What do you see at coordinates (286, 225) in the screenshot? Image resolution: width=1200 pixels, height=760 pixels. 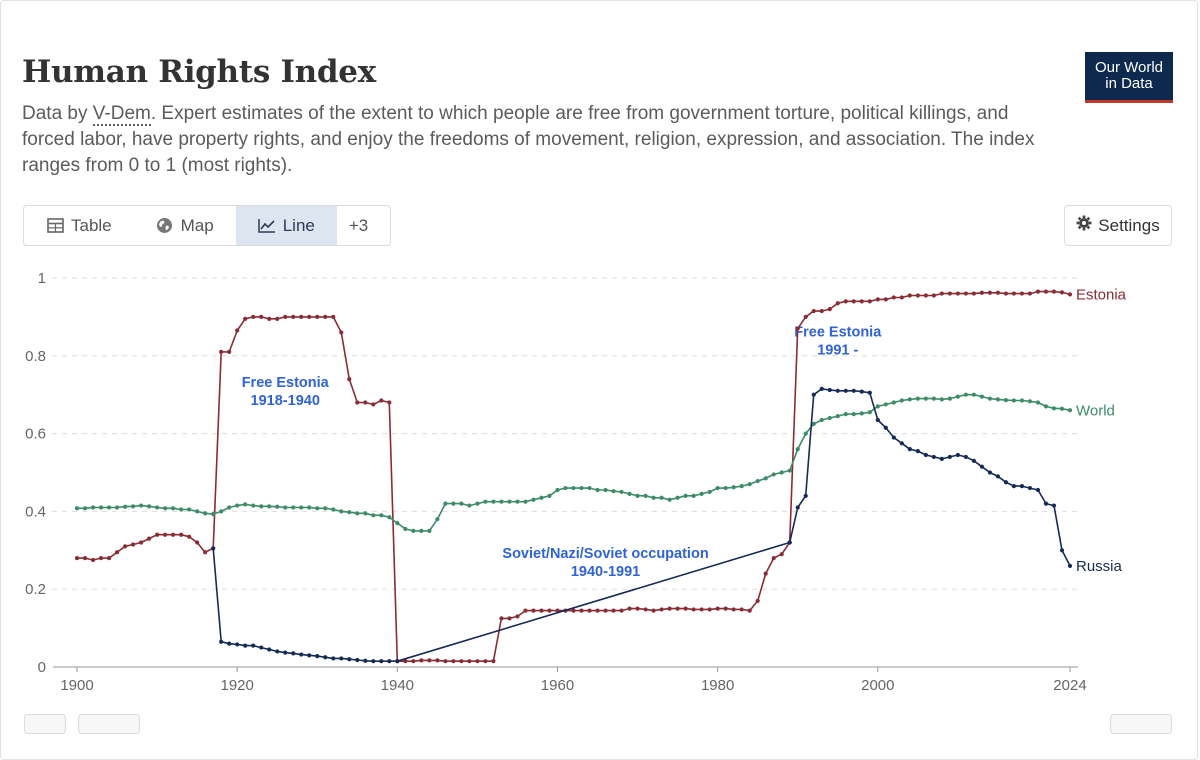 I see `tab-line: Line` at bounding box center [286, 225].